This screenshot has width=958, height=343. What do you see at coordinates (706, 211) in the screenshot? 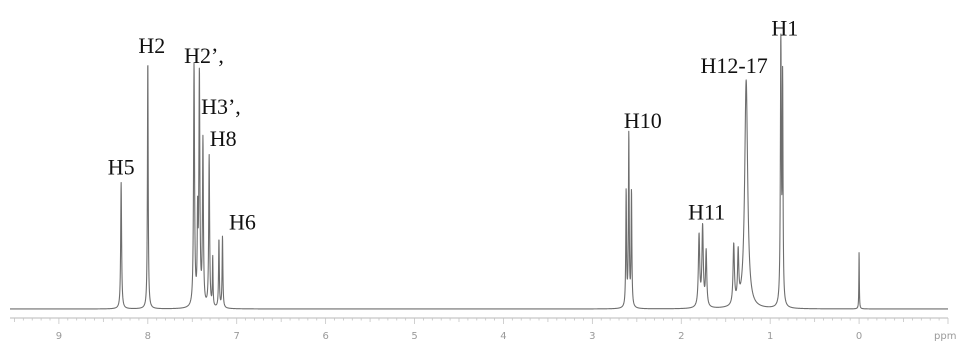
I see `peak-label-h11: H11` at bounding box center [706, 211].